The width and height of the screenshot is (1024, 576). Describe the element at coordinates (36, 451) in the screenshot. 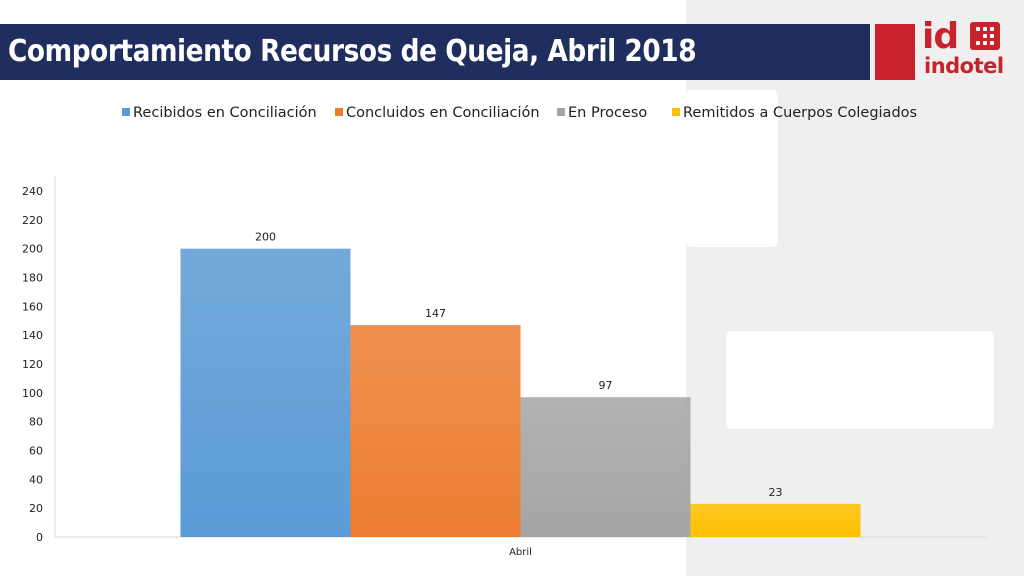

I see `y-tick-label: 60` at that location.